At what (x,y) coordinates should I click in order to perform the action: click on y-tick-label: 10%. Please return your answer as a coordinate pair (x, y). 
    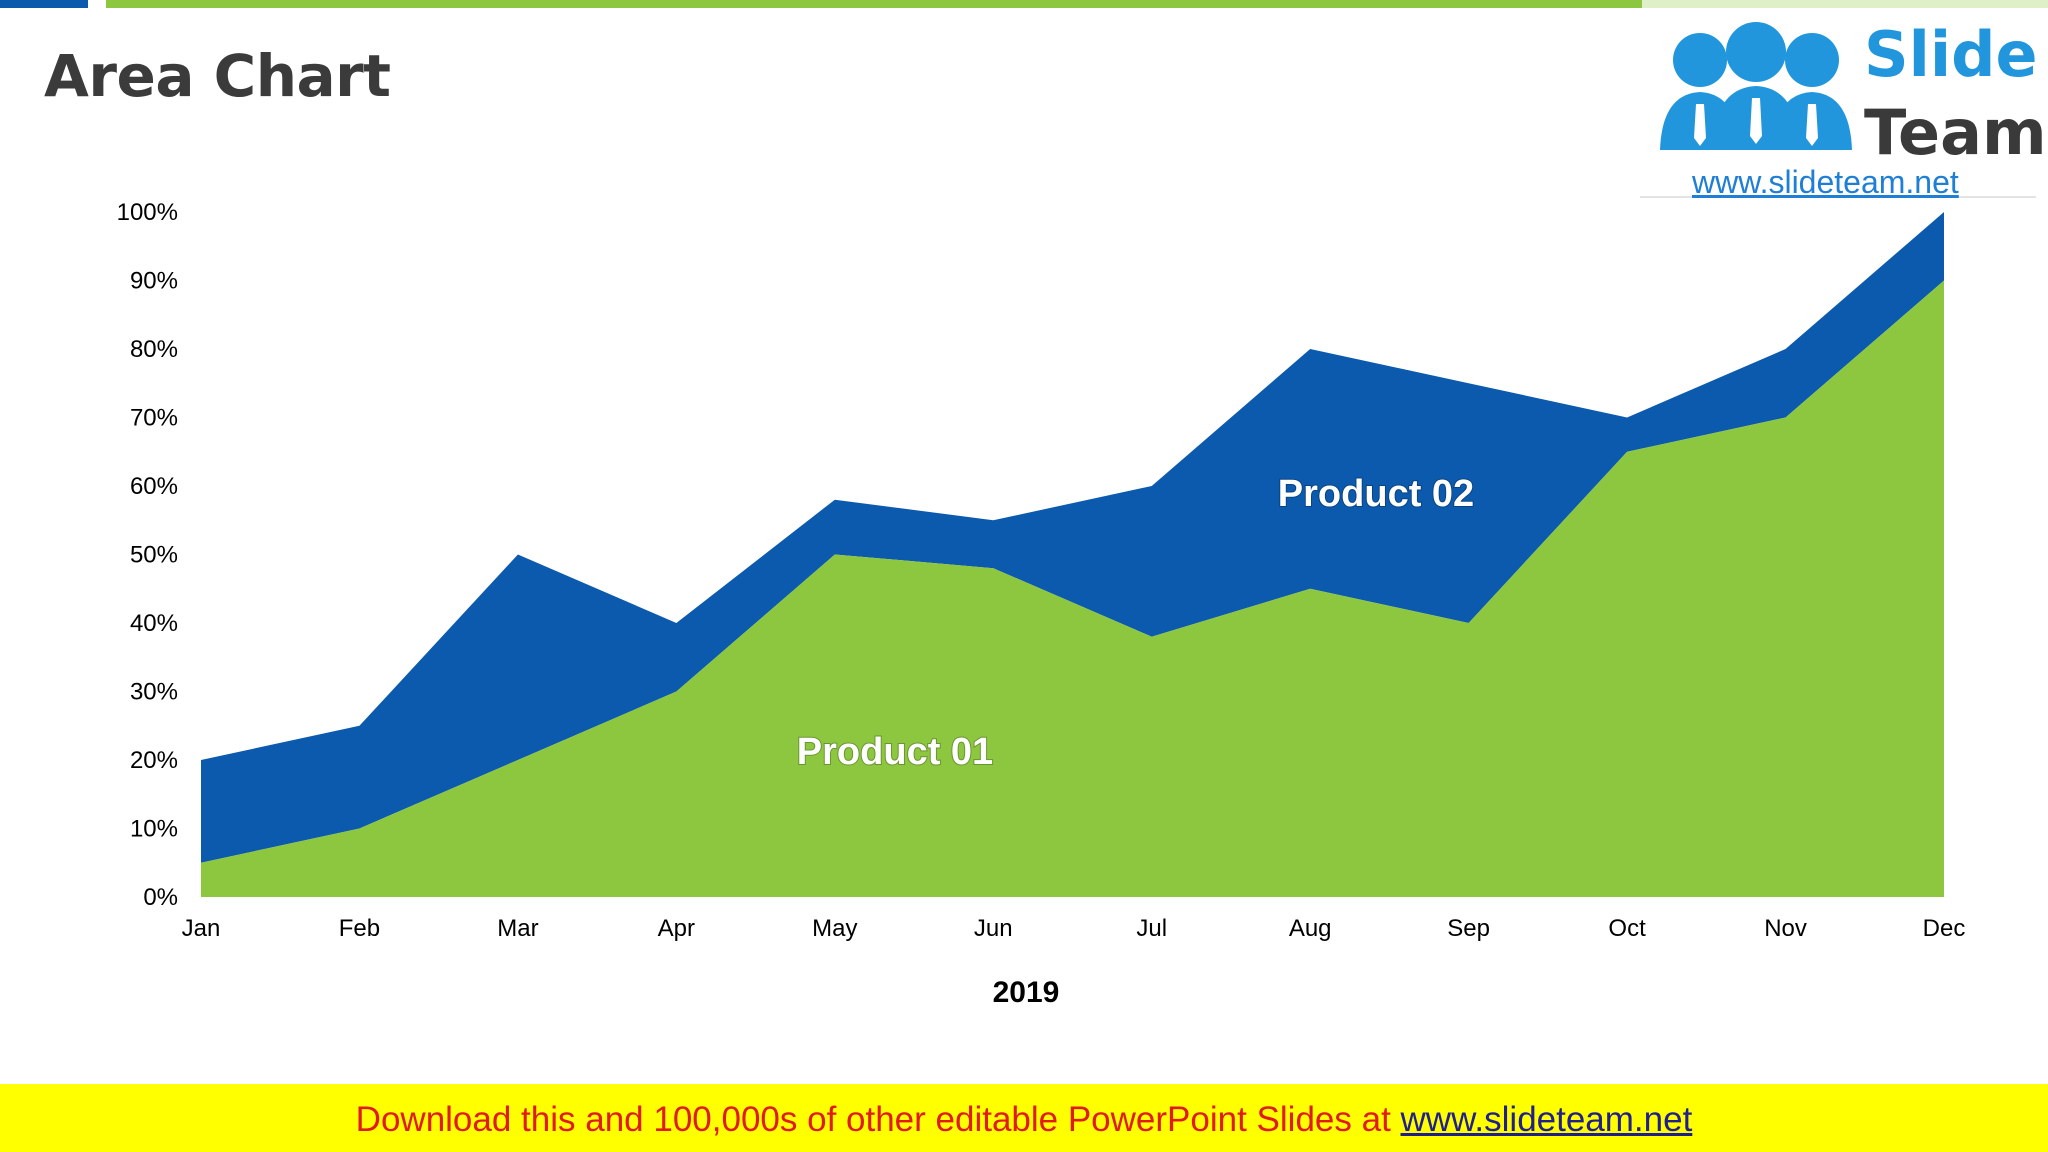
    Looking at the image, I should click on (154, 829).